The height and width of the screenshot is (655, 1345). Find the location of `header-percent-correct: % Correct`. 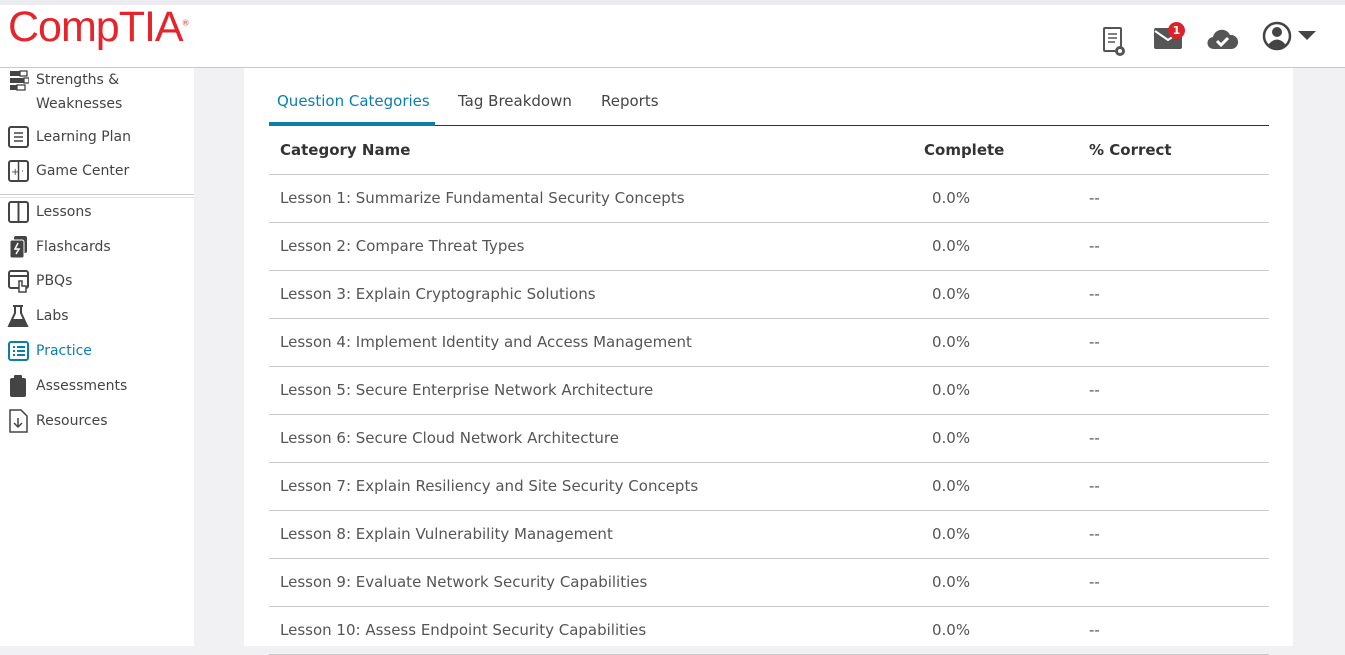

header-percent-correct: % Correct is located at coordinates (1179, 150).